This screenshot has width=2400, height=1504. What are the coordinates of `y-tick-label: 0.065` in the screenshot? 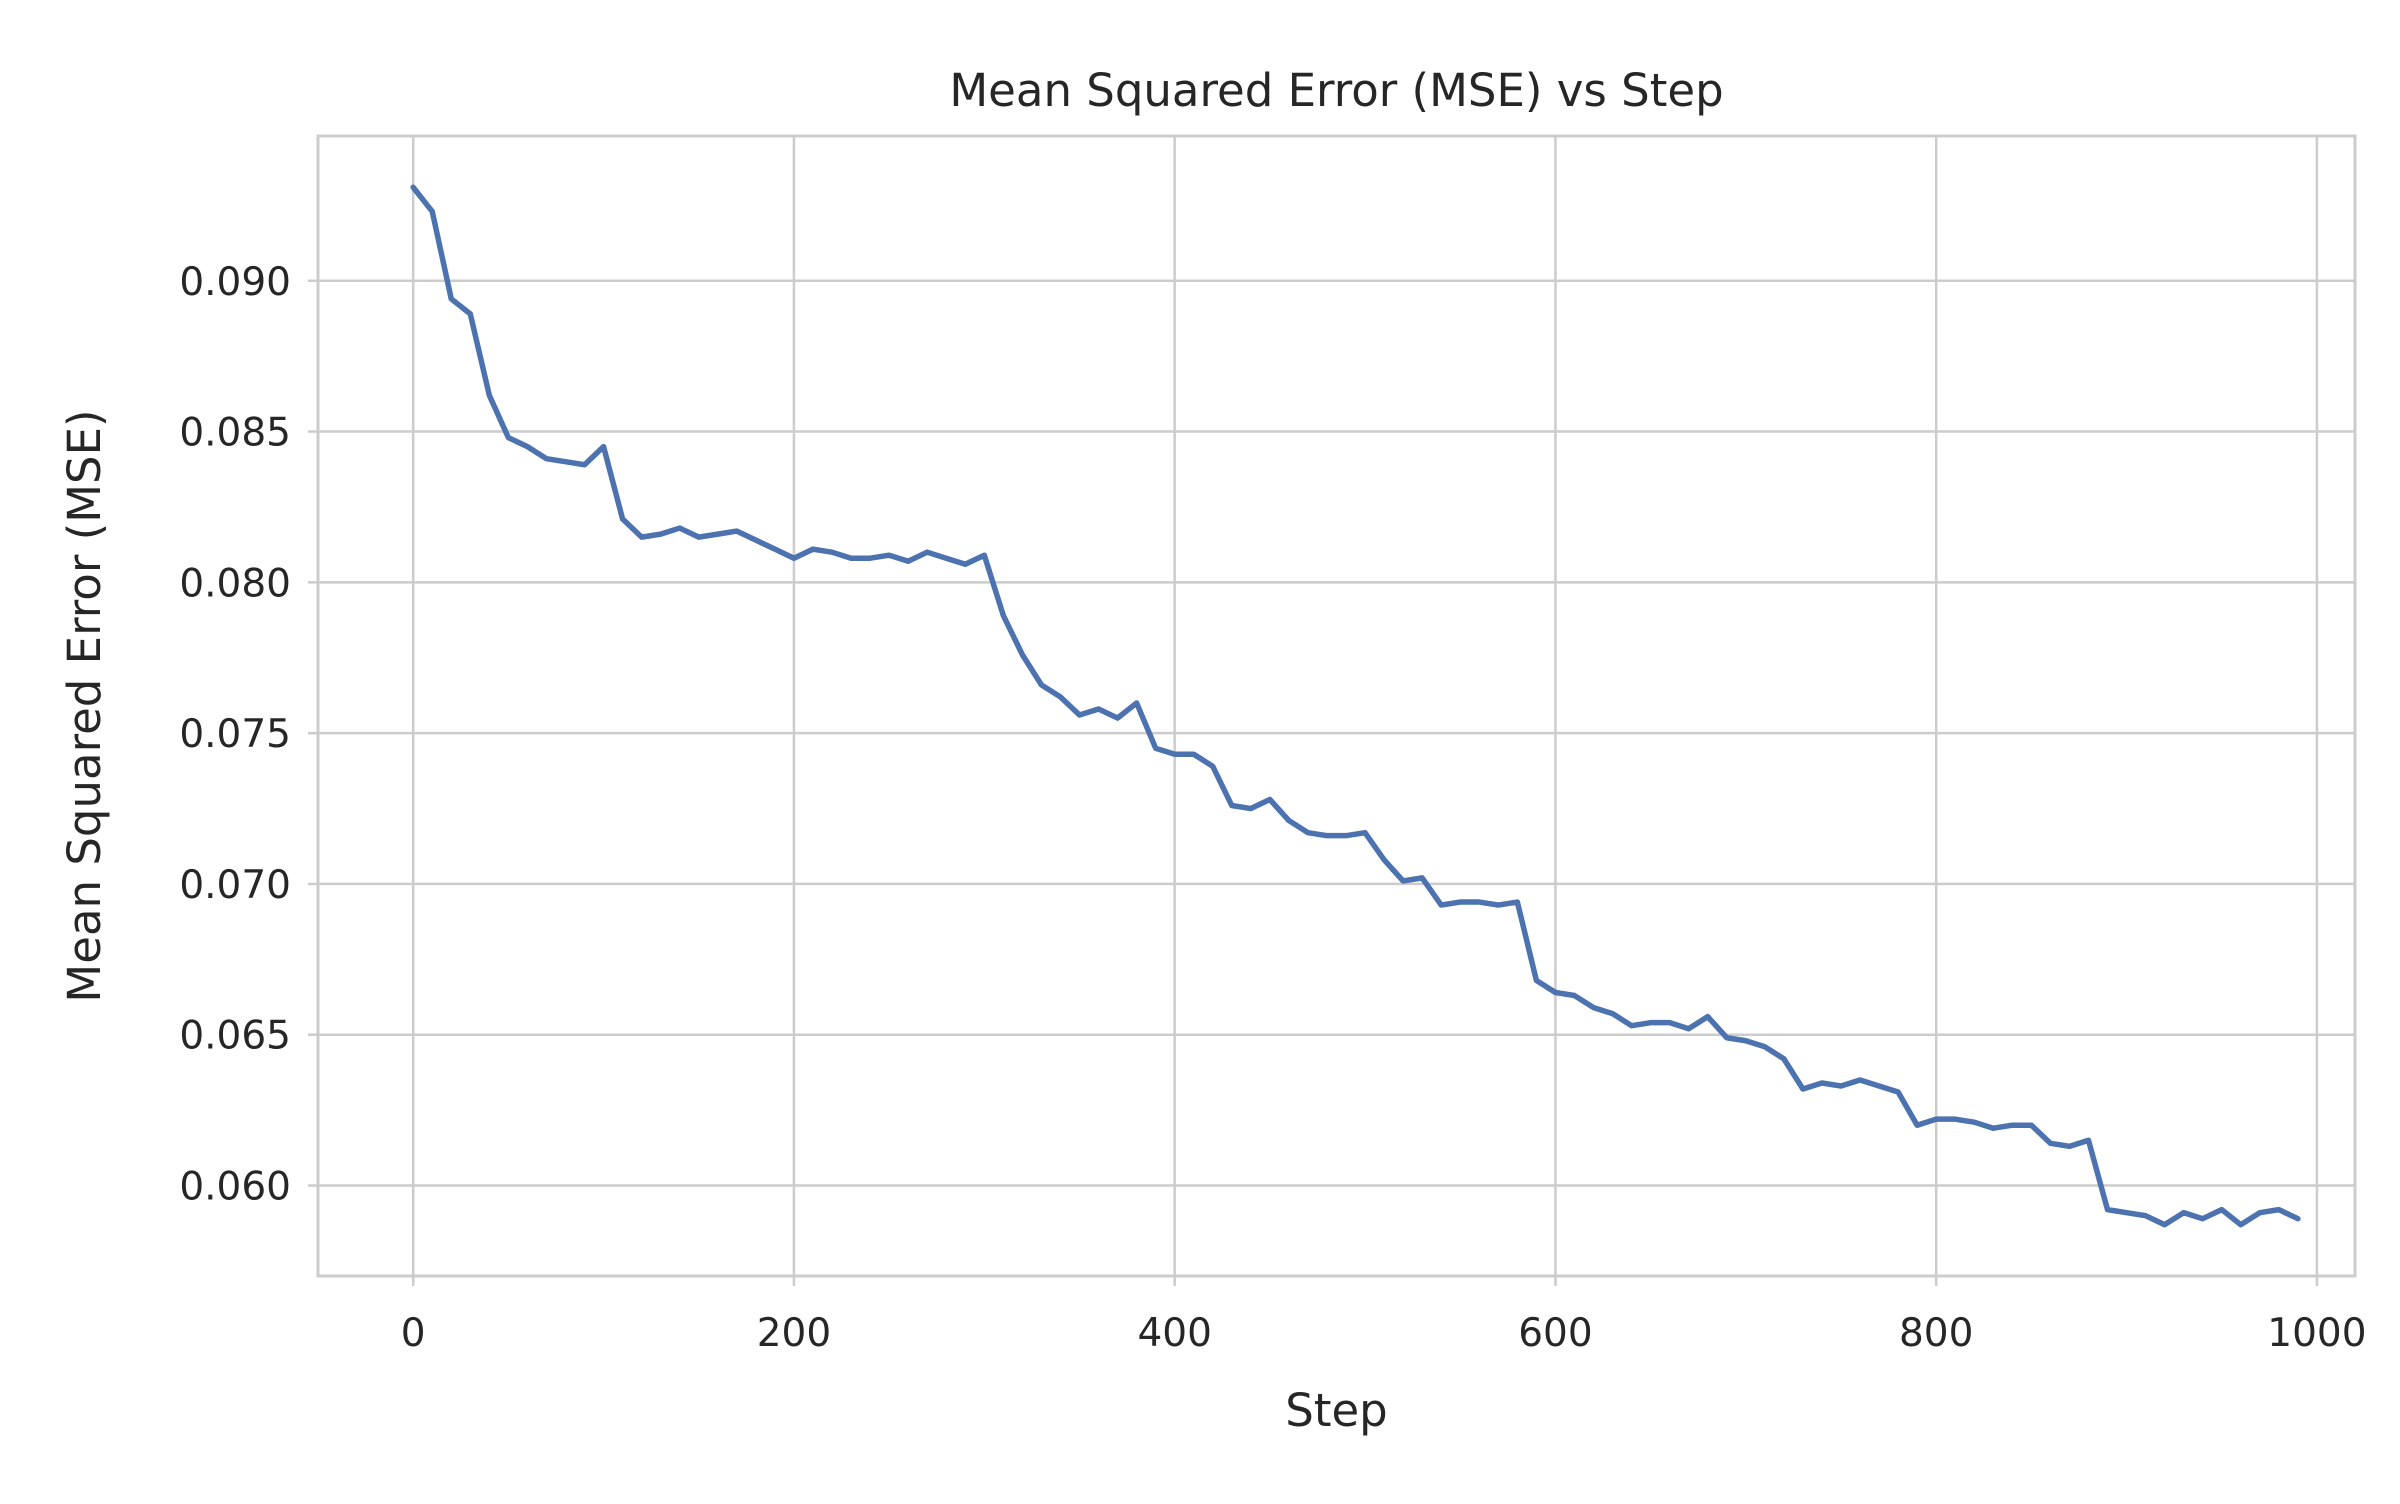 It's located at (235, 1036).